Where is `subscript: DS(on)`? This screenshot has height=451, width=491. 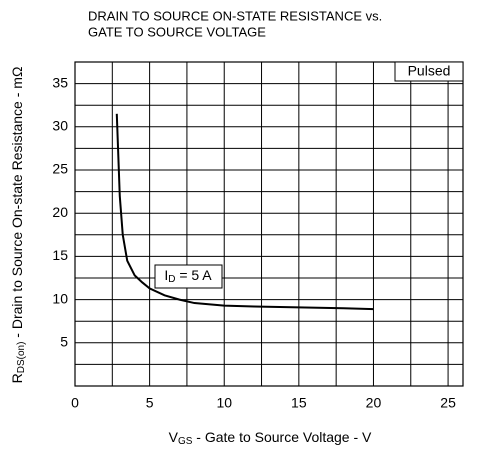 subscript: DS(on) is located at coordinates (21, 358).